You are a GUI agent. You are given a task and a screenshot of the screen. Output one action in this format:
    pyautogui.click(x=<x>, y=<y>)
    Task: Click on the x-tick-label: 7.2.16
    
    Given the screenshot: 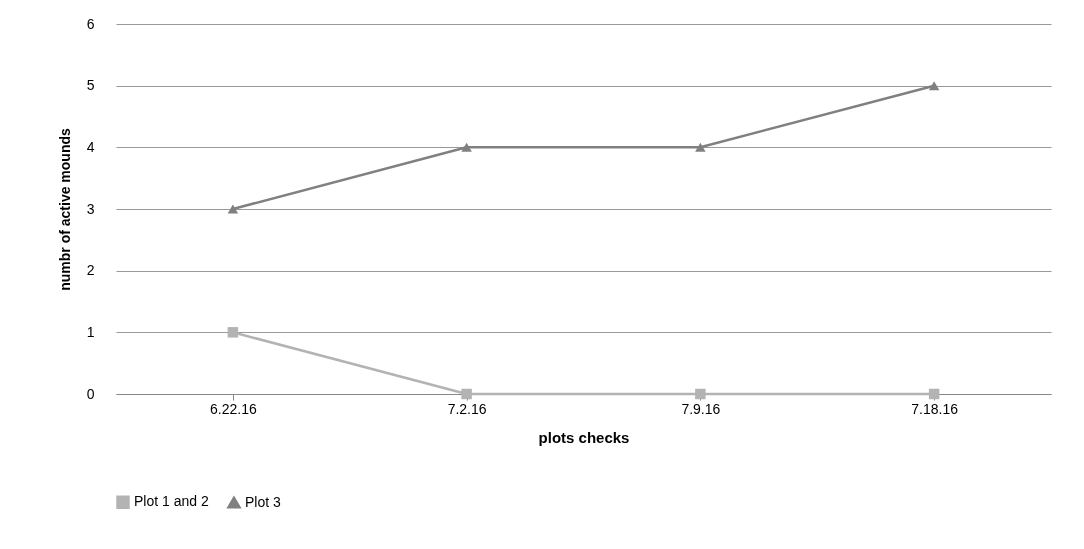 What is the action you would take?
    pyautogui.click(x=467, y=408)
    